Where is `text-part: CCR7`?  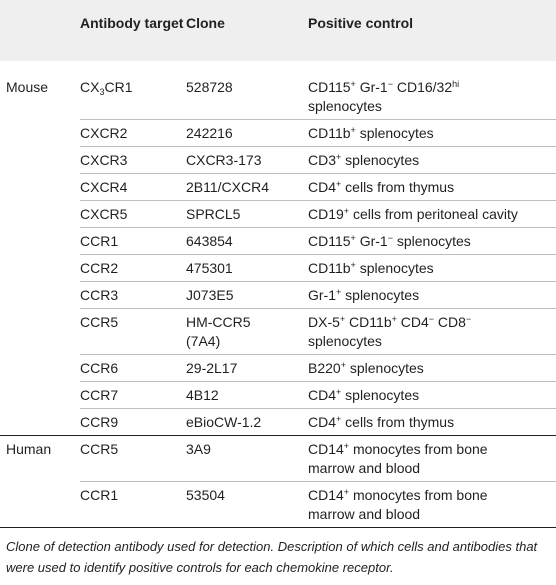
text-part: CCR7 is located at coordinates (99, 395).